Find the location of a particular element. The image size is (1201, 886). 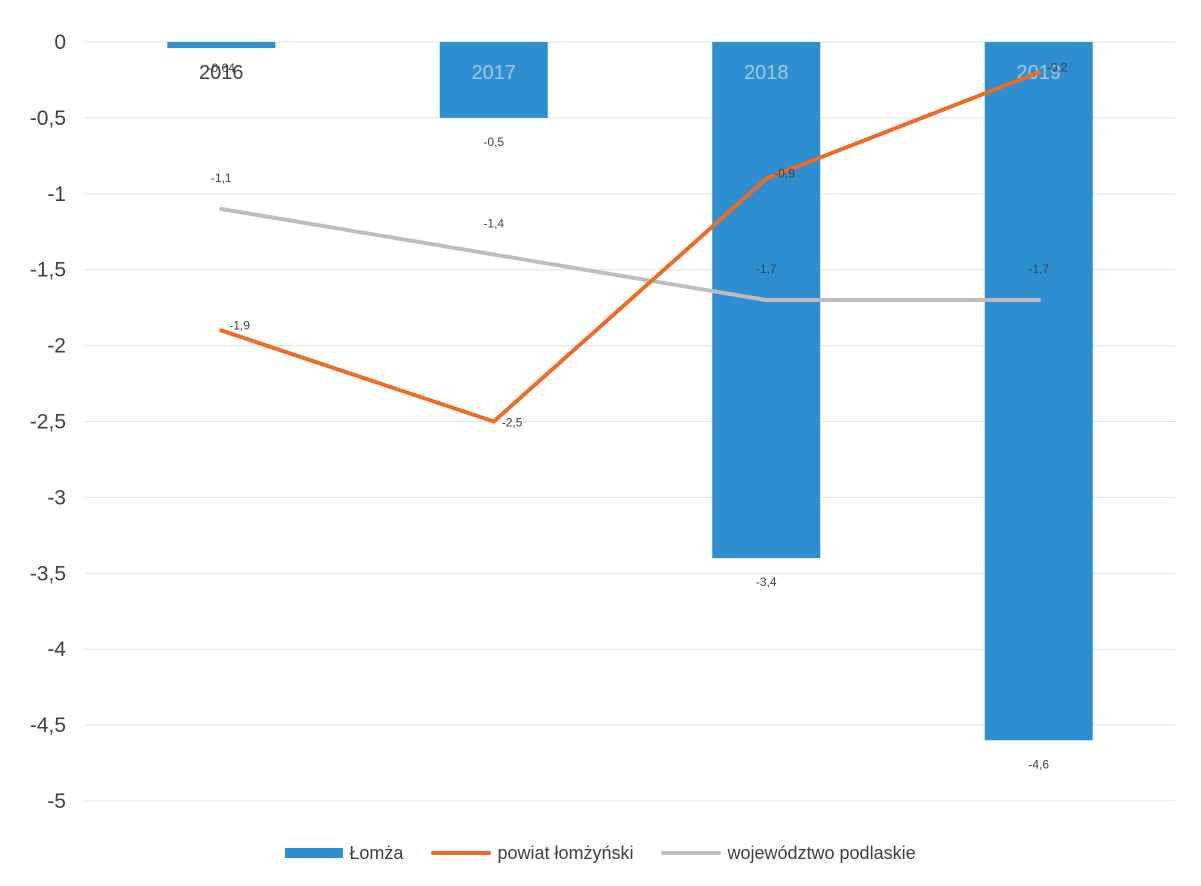

legend-item-lomza: Łomża is located at coordinates (344, 853).